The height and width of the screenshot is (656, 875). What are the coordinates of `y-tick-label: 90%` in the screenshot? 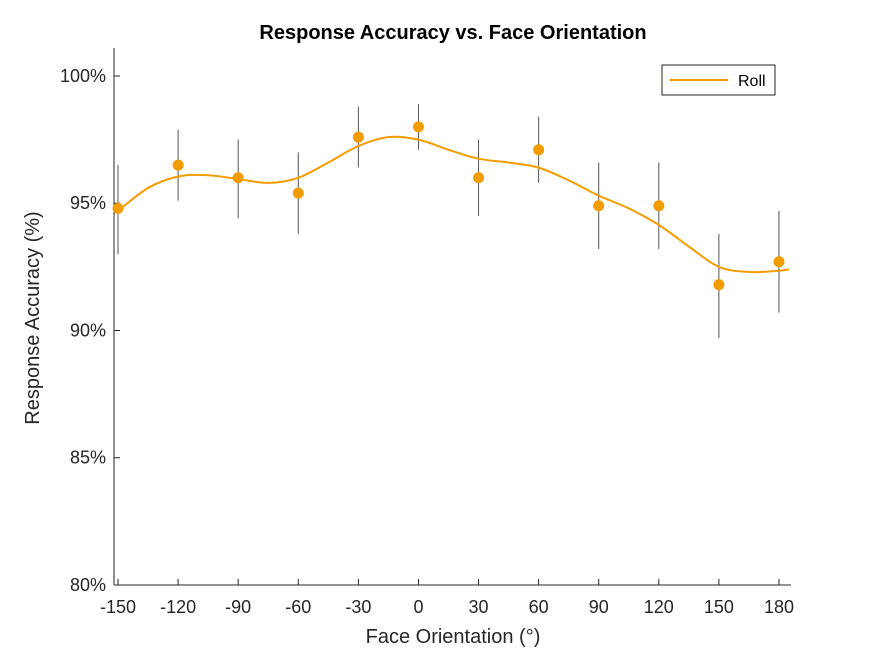 It's located at (88, 330).